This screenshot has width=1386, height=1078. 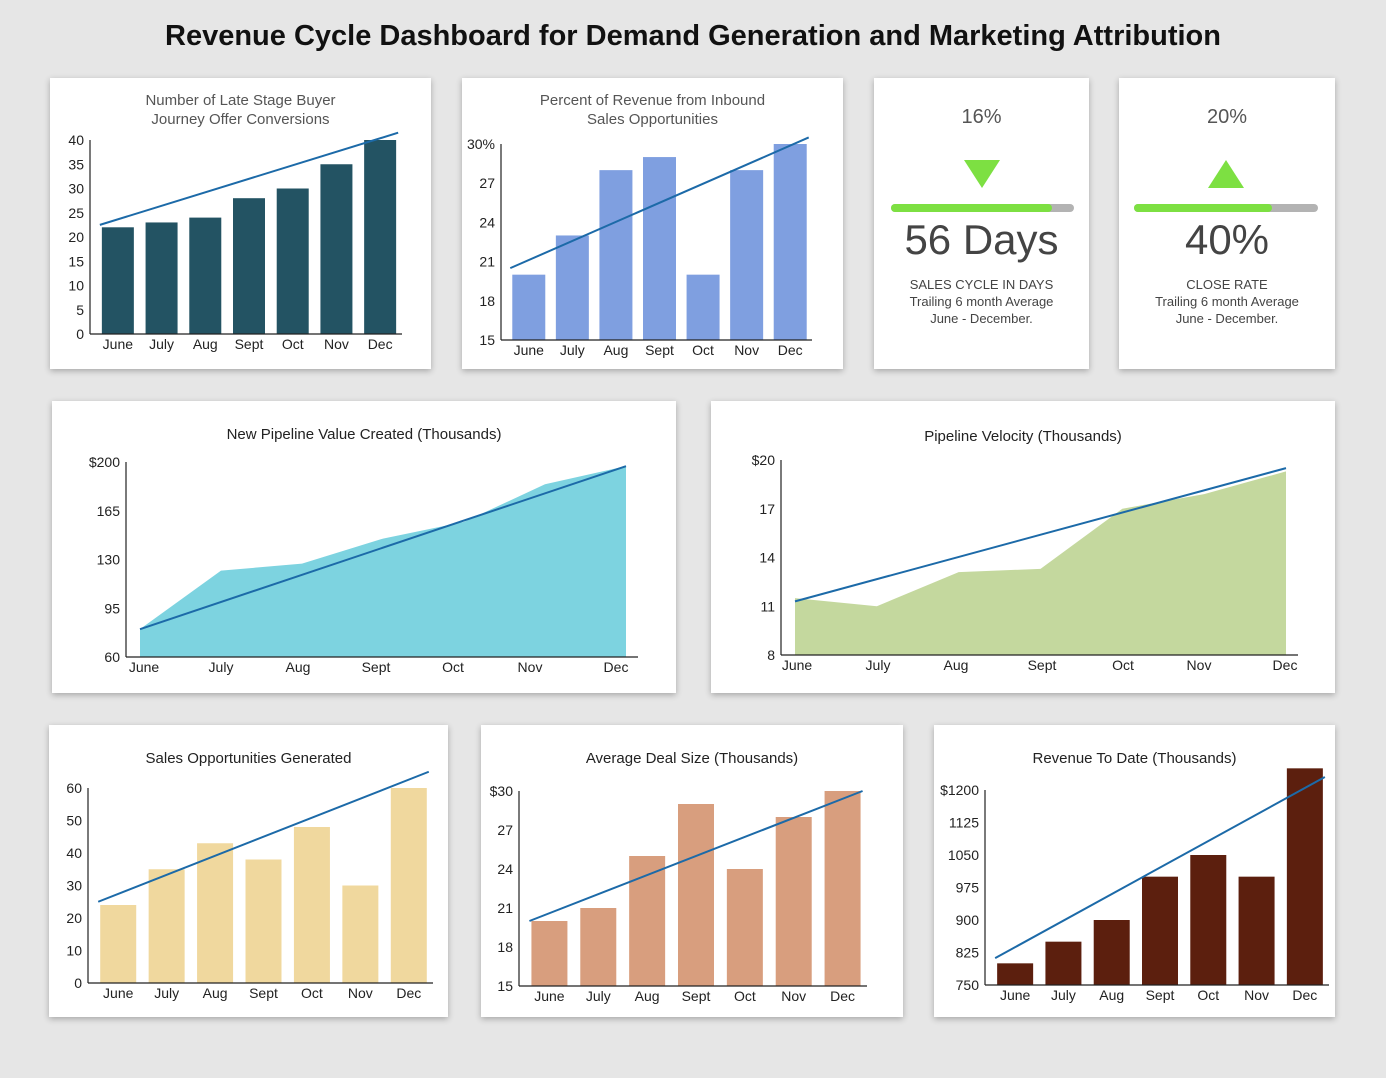 What do you see at coordinates (1227, 239) in the screenshot?
I see `kpi-value: 40%` at bounding box center [1227, 239].